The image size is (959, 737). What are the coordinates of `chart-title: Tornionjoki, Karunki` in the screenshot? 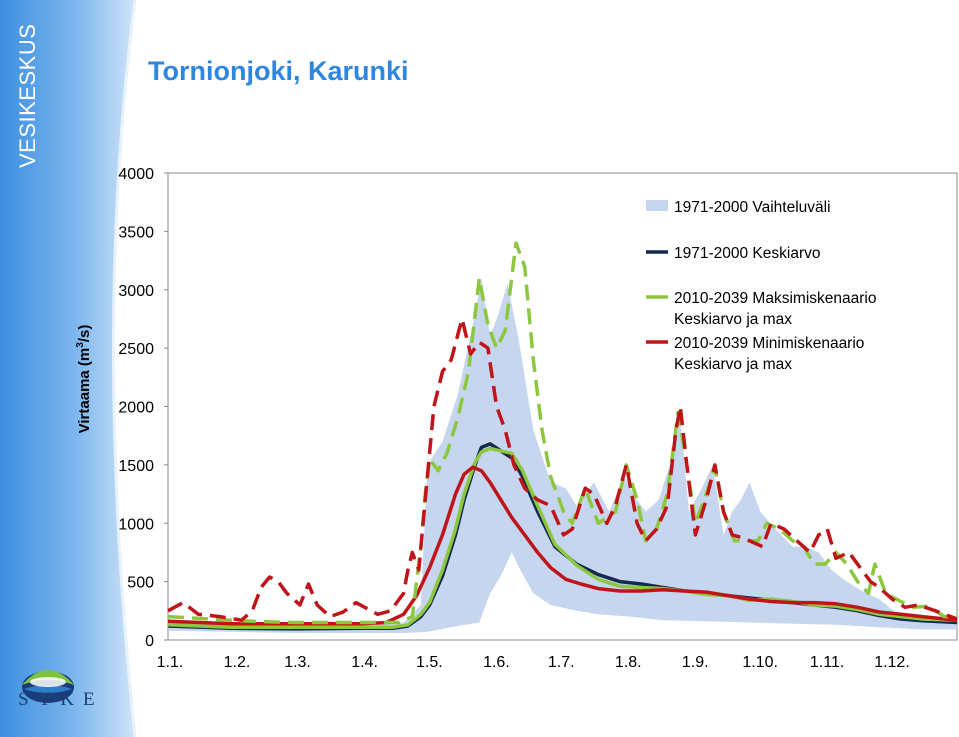 It's located at (278, 71).